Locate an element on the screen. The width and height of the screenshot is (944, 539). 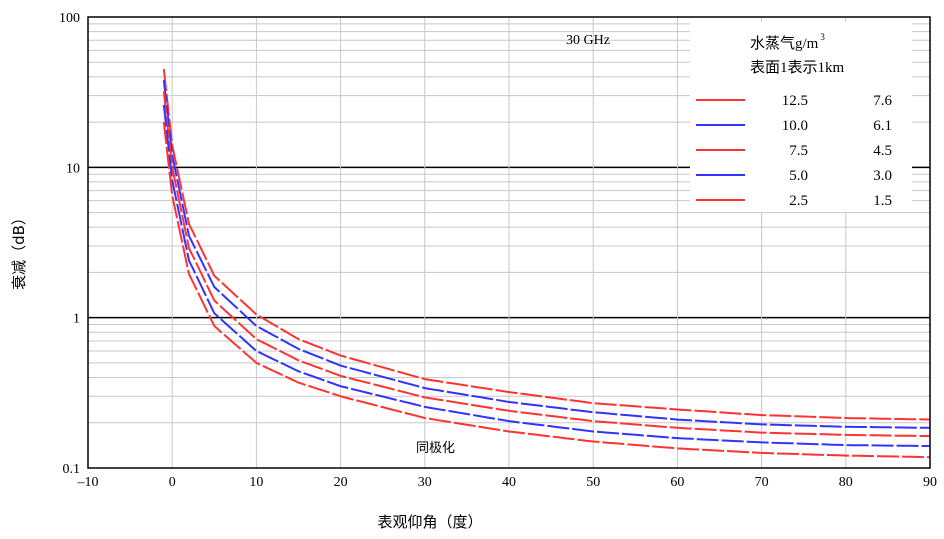
y-tick-label: 0.1 is located at coordinates (72, 469).